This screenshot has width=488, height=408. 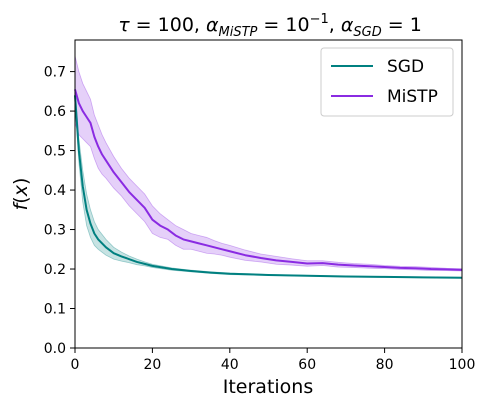 What do you see at coordinates (55, 270) in the screenshot?
I see `y-tick-label: 0.2` at bounding box center [55, 270].